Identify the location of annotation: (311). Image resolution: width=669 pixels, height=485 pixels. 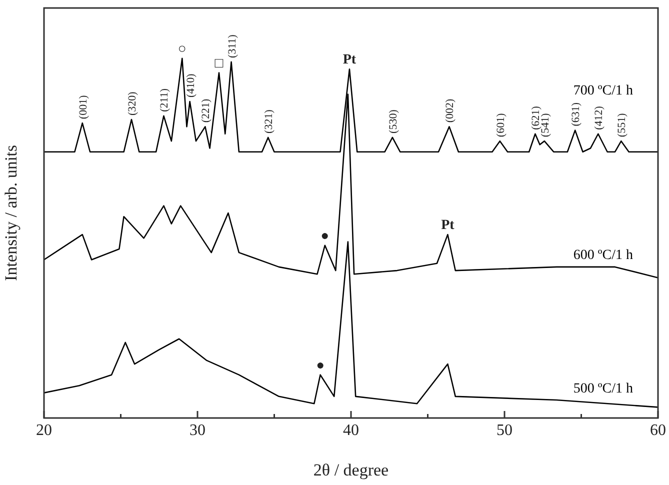
(232, 46).